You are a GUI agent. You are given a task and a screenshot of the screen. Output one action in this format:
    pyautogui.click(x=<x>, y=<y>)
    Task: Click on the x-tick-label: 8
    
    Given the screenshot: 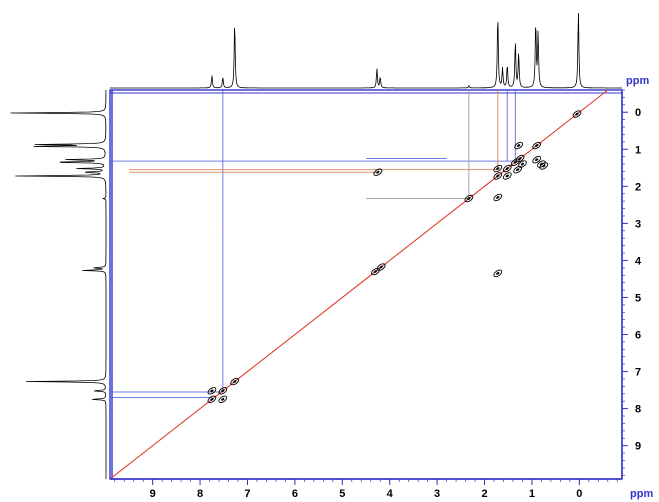 What is the action you would take?
    pyautogui.click(x=200, y=494)
    